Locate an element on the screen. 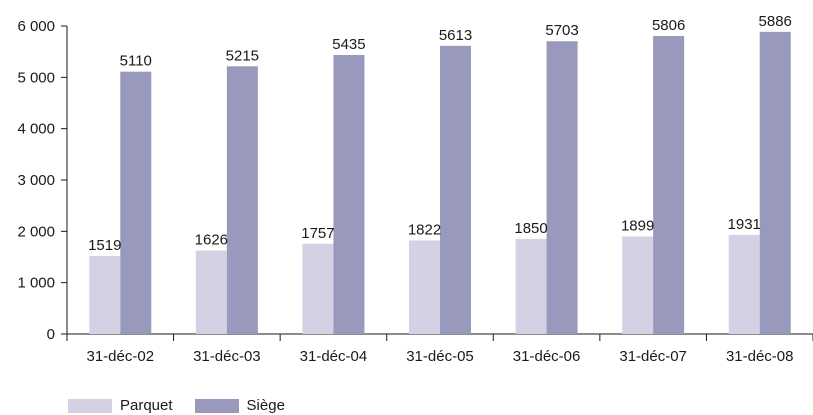 Image resolution: width=813 pixels, height=415 pixels. y-tick-label: 3 000 is located at coordinates (36, 180).